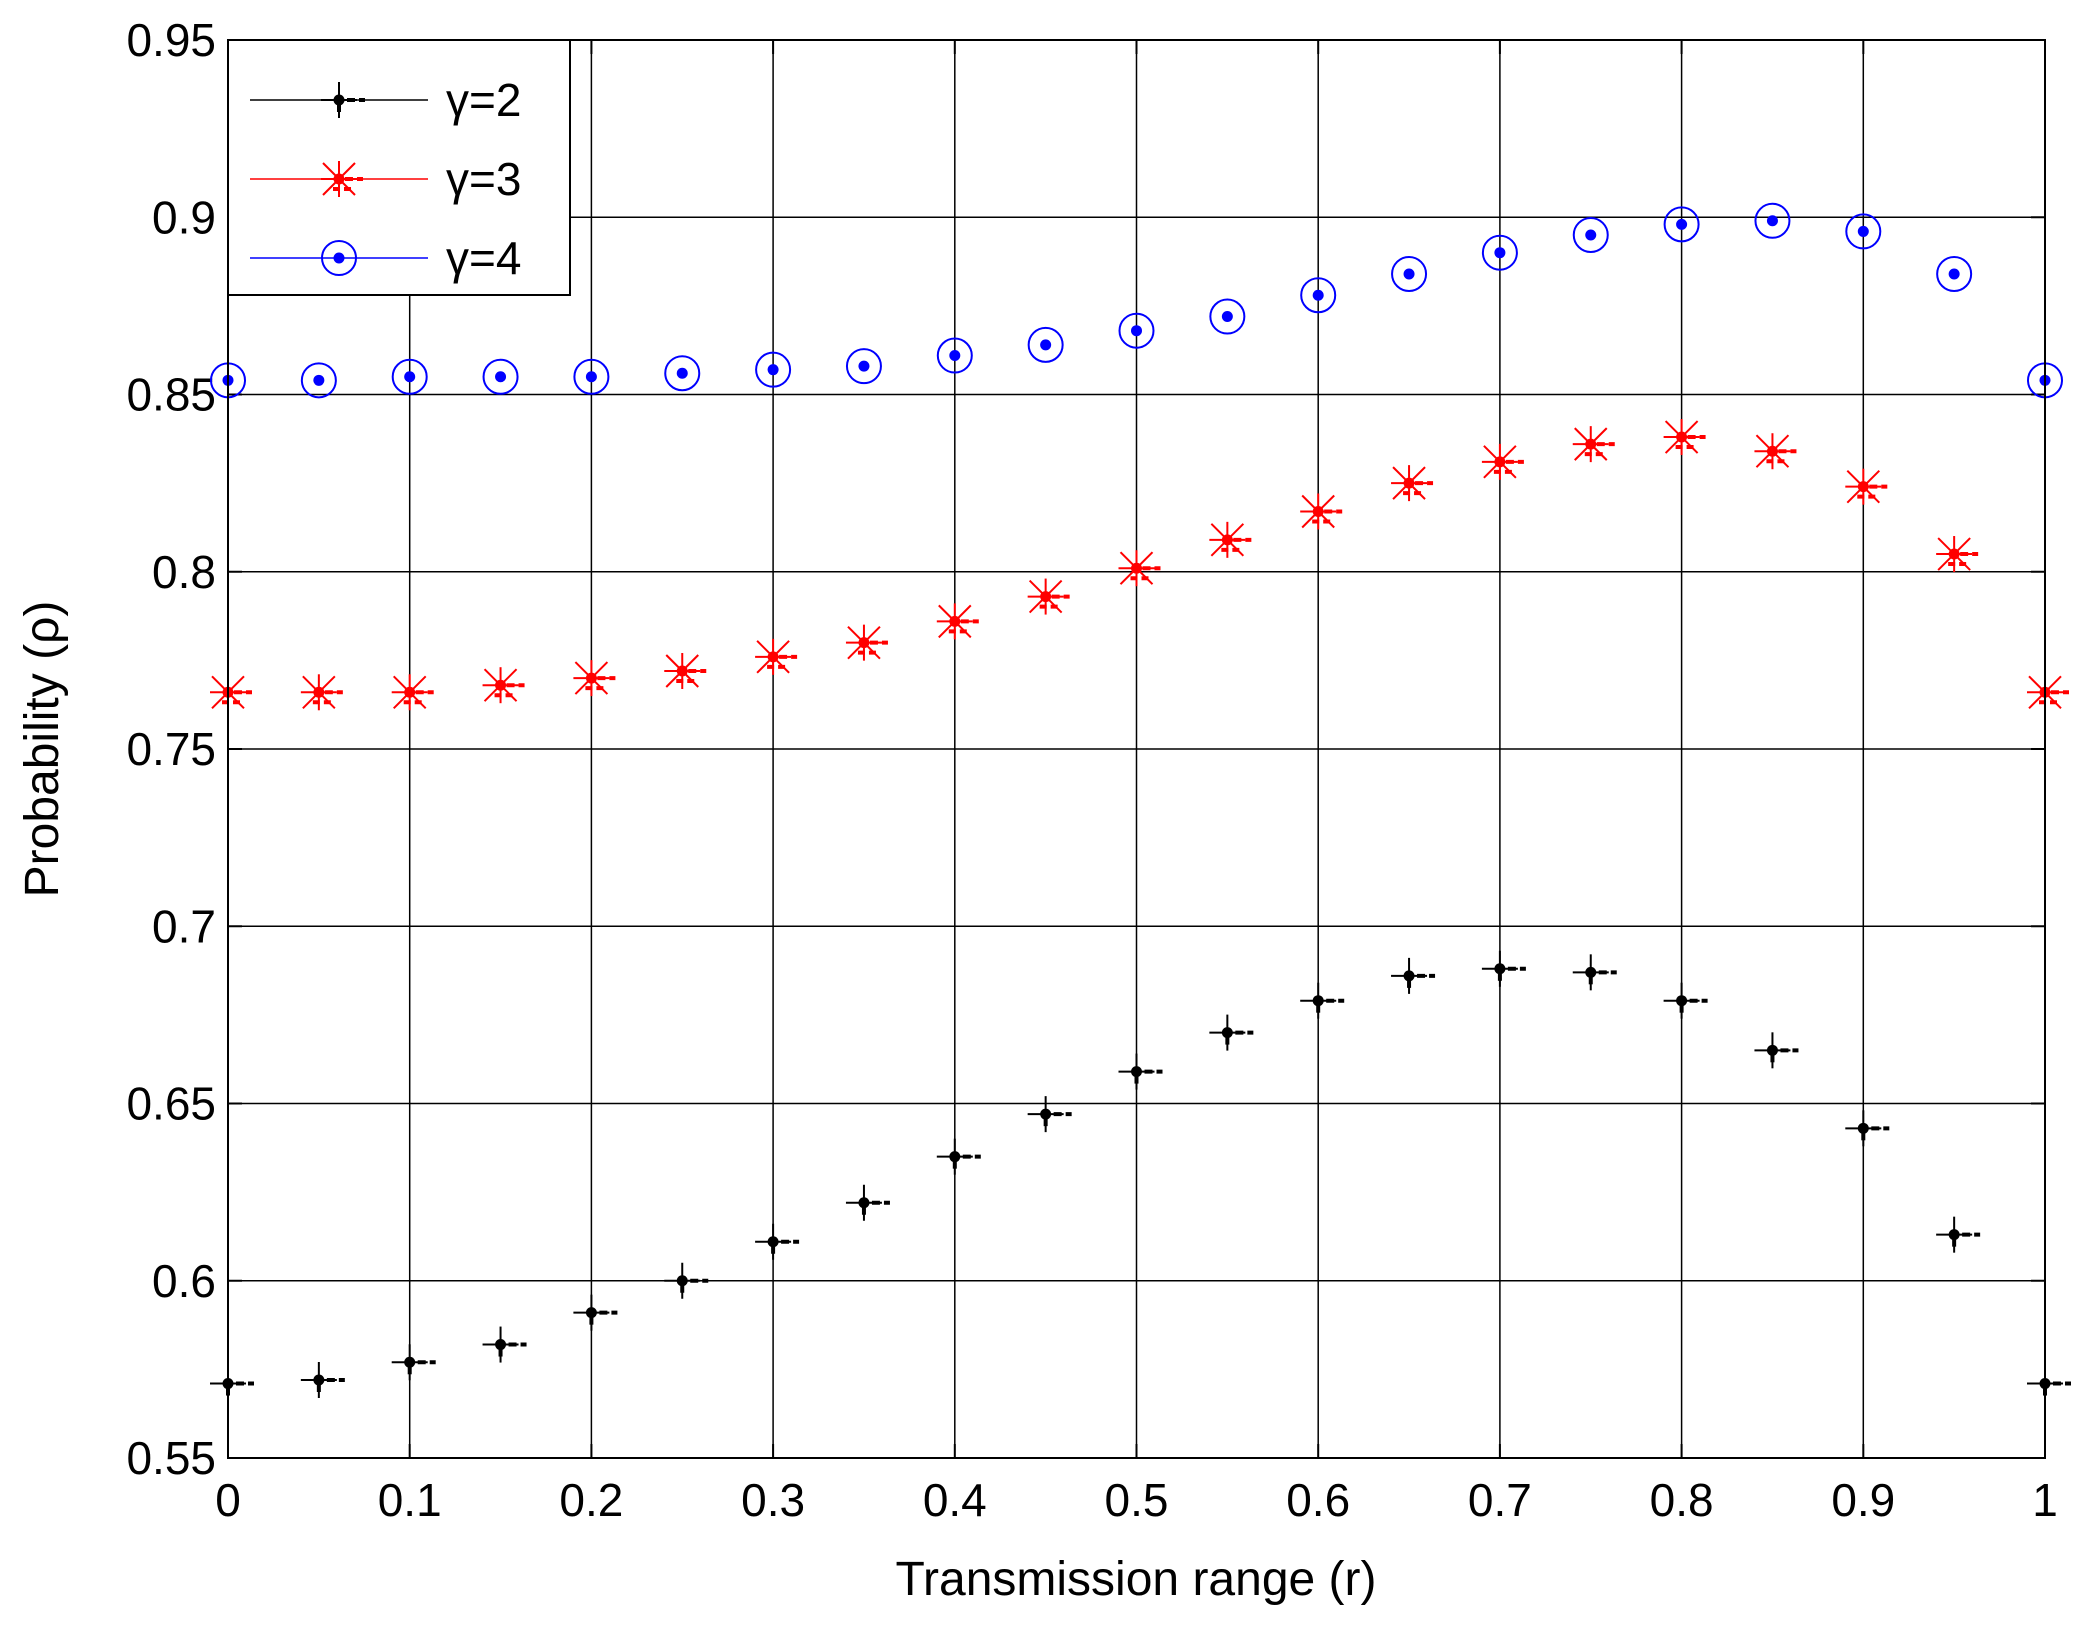  I want to click on legend-label: γ=3, so click(483, 179).